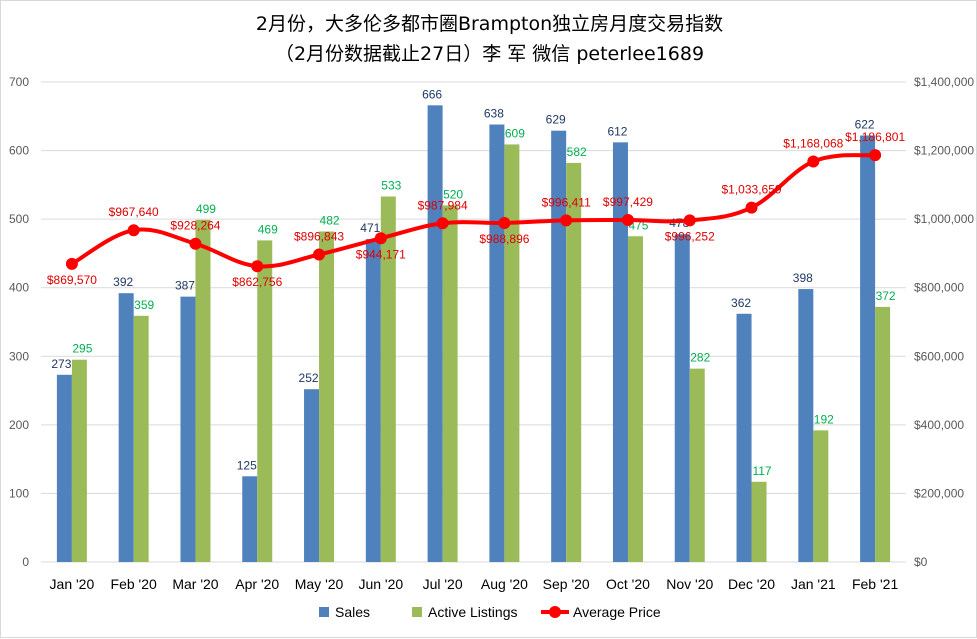  I want to click on average-price-data-label: $1,033,659, so click(752, 190).